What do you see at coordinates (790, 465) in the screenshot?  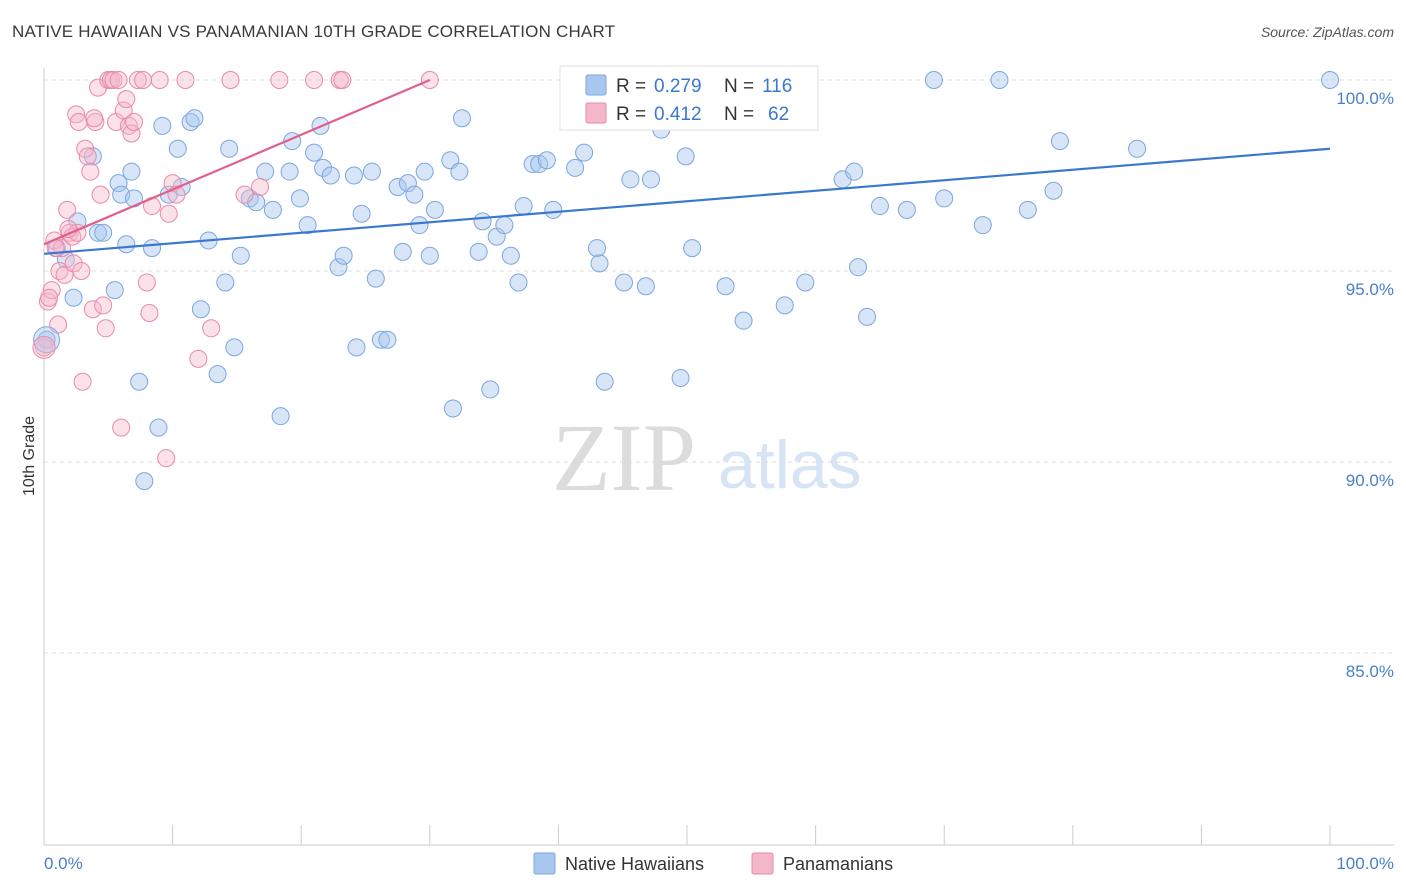 I see `watermark-atlas: atlas` at bounding box center [790, 465].